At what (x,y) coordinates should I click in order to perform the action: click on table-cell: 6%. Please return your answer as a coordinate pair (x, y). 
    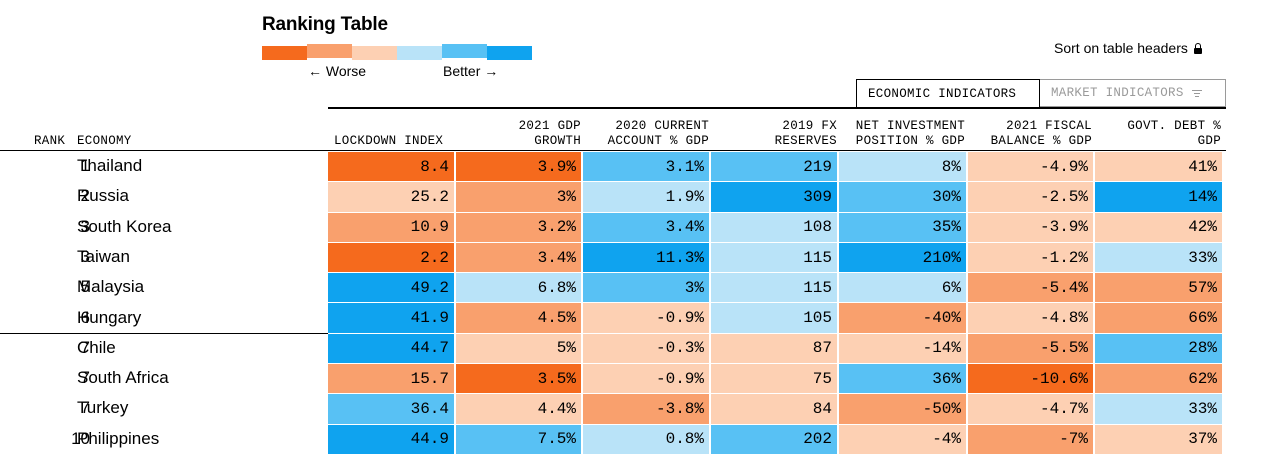
    Looking at the image, I should click on (902, 288).